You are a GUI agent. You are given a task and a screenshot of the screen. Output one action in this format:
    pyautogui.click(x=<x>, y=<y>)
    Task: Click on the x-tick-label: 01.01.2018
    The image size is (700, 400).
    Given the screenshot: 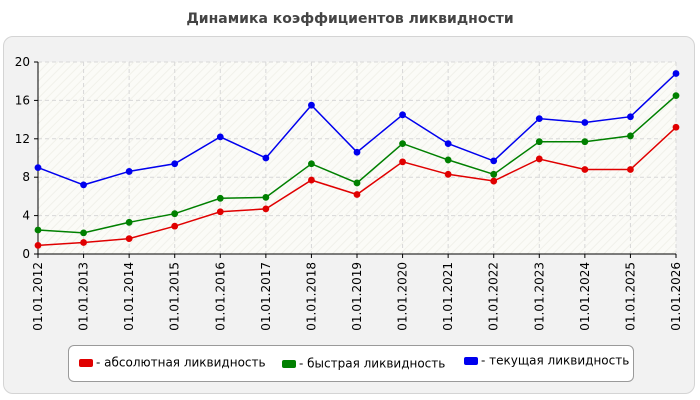 What is the action you would take?
    pyautogui.click(x=311, y=296)
    